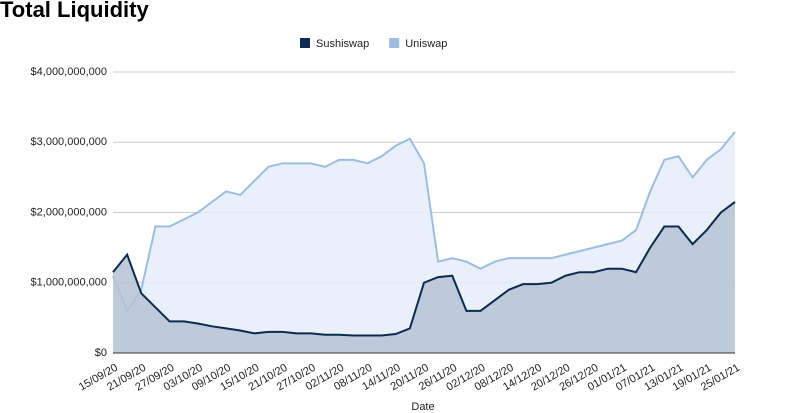 The height and width of the screenshot is (413, 800). Describe the element at coordinates (69, 283) in the screenshot. I see `y-tick-label: $1,000,000,000` at that location.